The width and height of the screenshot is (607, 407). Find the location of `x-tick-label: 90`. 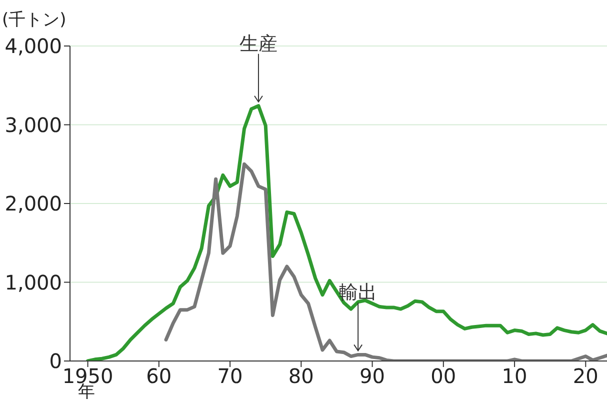

x-tick-label: 90 is located at coordinates (373, 376).